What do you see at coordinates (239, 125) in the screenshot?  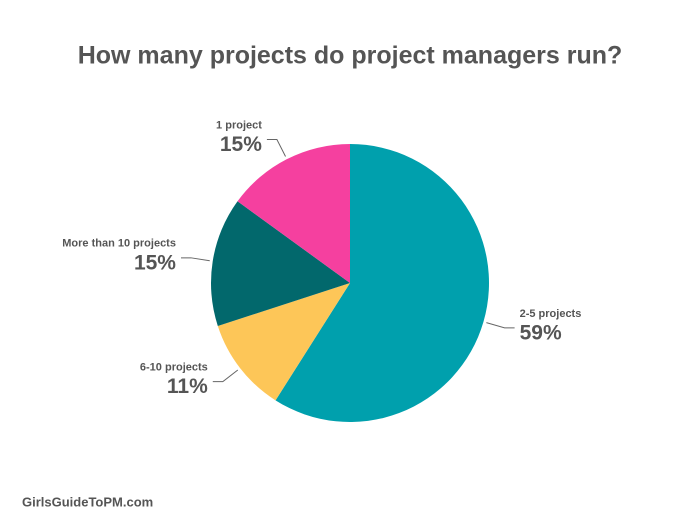 I see `slice-label: 1 project` at bounding box center [239, 125].